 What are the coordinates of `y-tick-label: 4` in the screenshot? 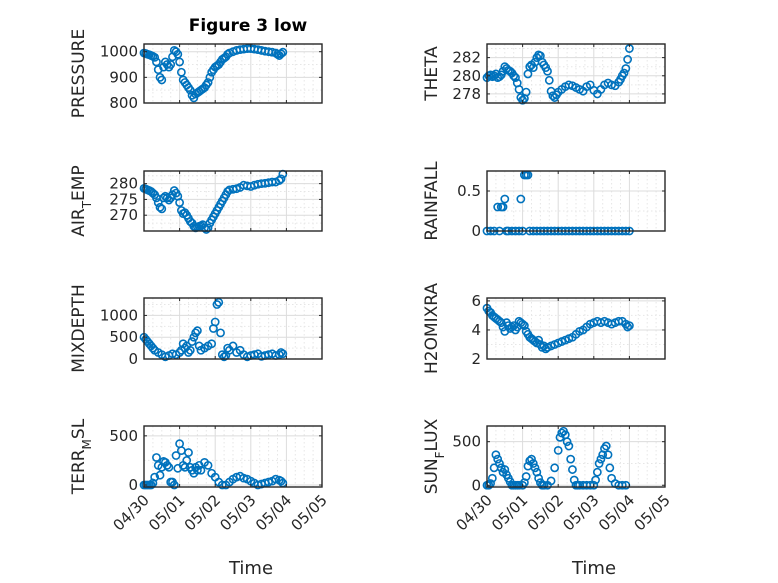 It's located at (476, 330).